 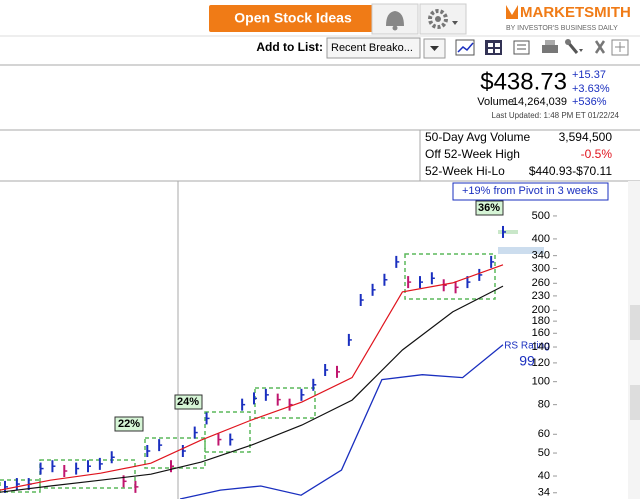 I want to click on volume: 14,264,039, so click(x=539, y=102).